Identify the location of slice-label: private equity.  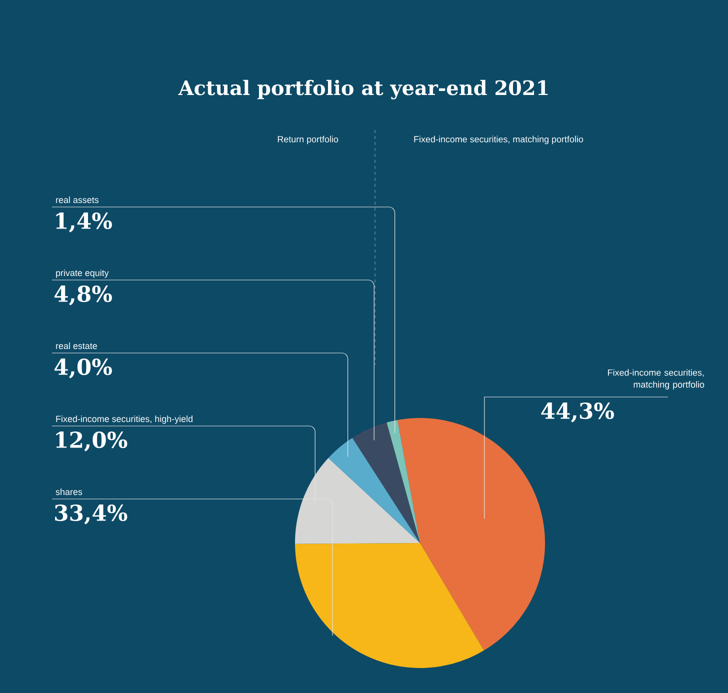
(82, 273).